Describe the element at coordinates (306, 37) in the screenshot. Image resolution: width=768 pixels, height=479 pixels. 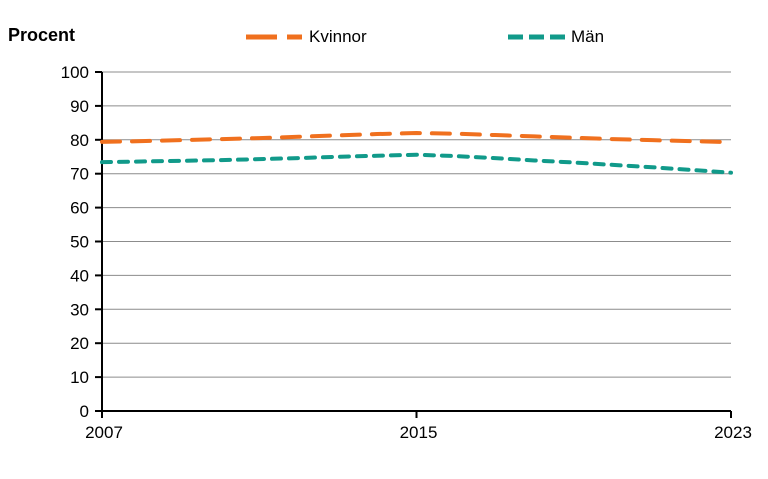
I see `legend-item-kvinnor: Kvinnor` at that location.